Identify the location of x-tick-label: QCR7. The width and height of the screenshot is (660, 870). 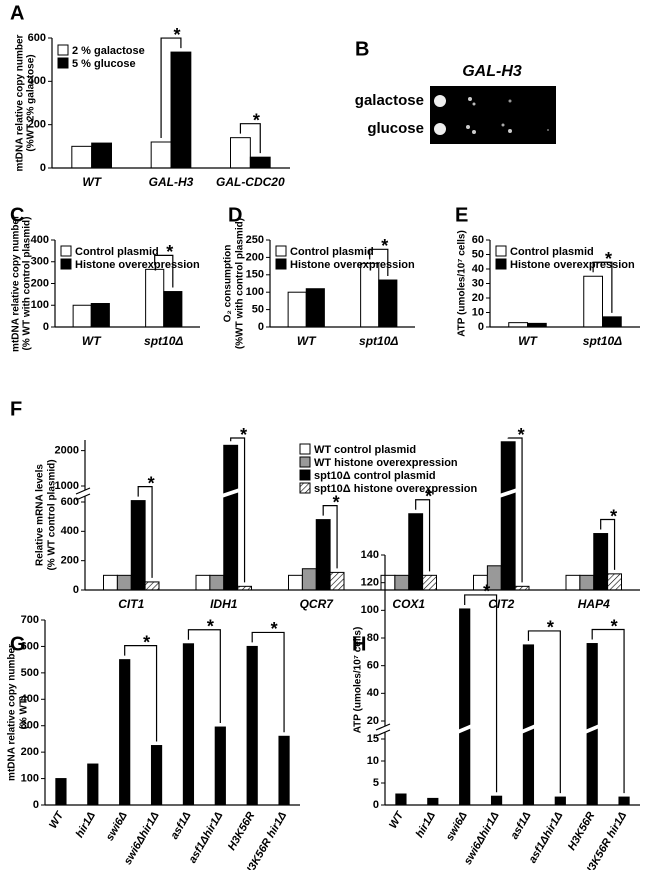
(317, 604).